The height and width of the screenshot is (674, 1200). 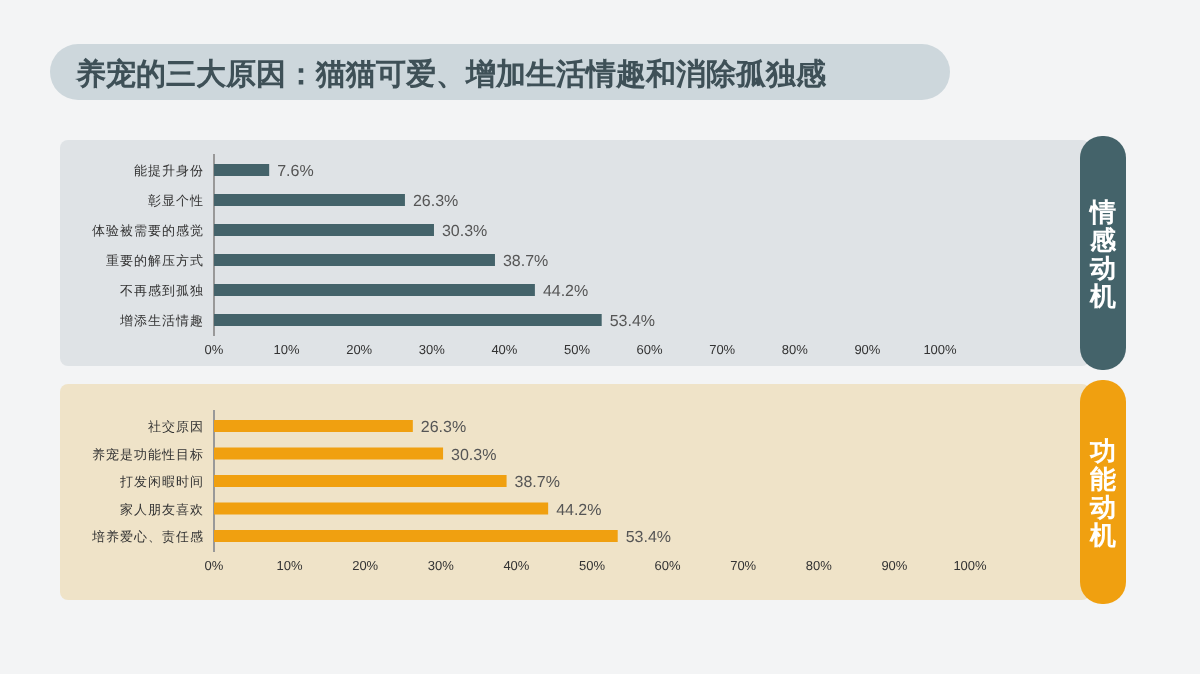 What do you see at coordinates (1103, 254) in the screenshot?
I see `y-axis-title: 情感动机` at bounding box center [1103, 254].